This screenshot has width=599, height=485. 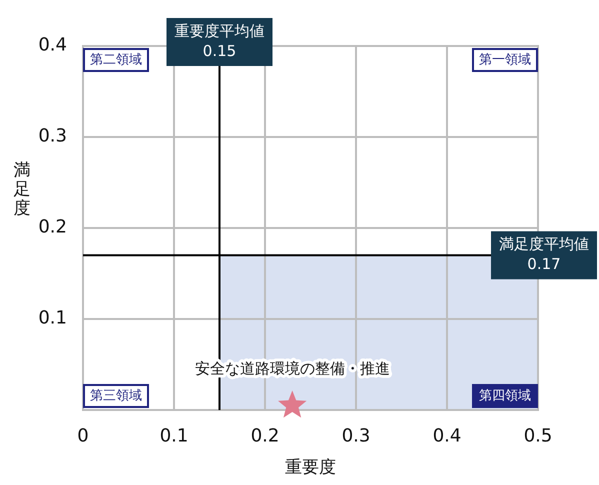 I want to click on y-tick-label: 0.3, so click(x=52, y=136).